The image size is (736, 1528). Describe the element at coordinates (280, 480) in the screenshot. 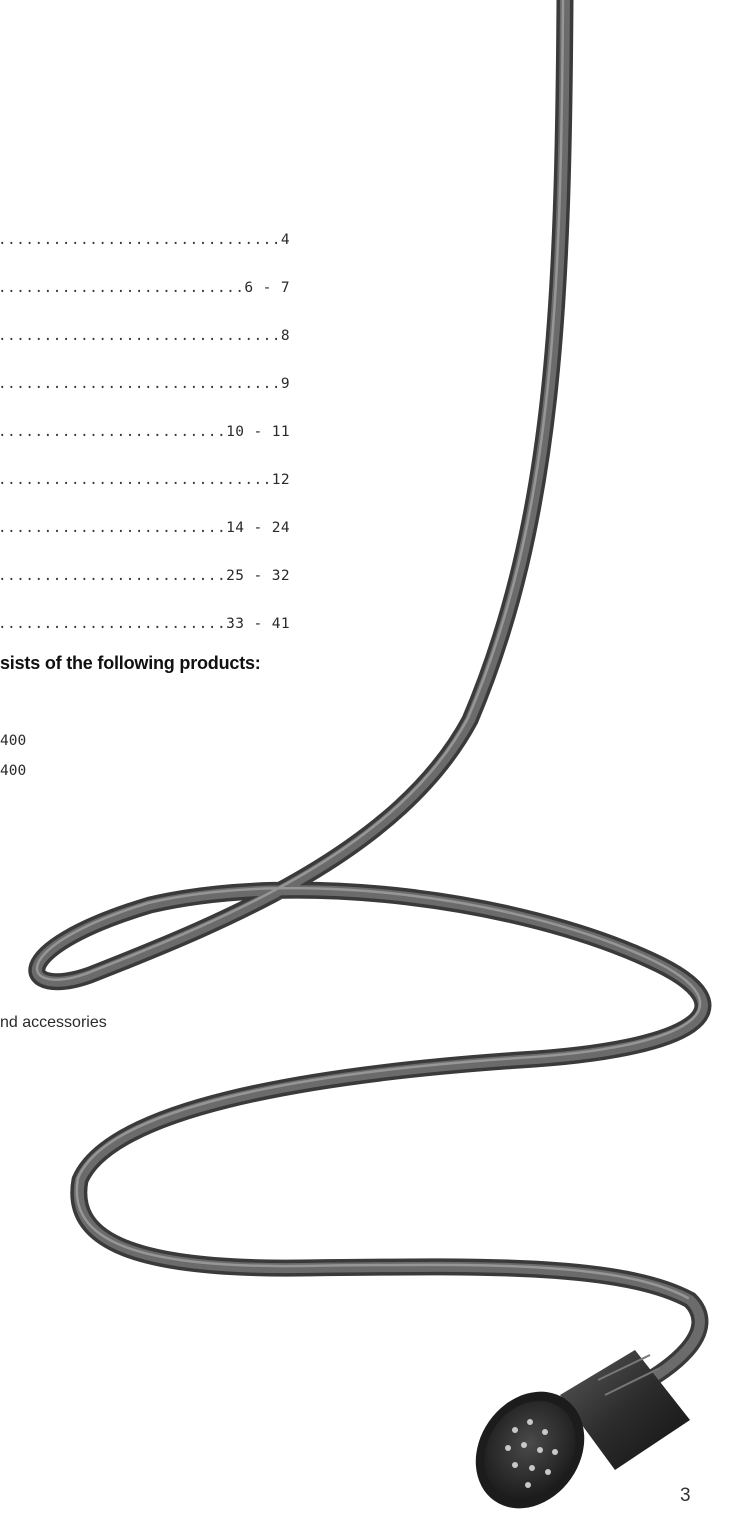

I see `toc-page-number: 12` at that location.